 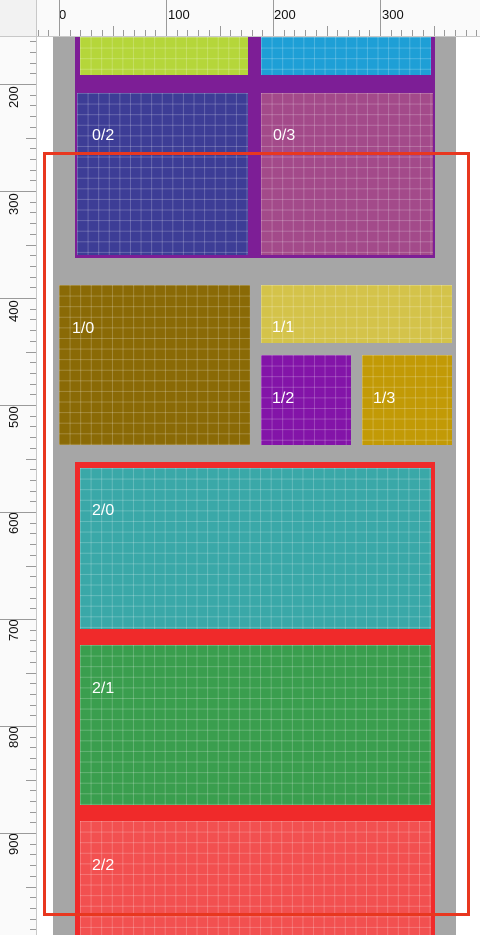 What do you see at coordinates (13, 311) in the screenshot?
I see `ruler-left-label-400: 400` at bounding box center [13, 311].